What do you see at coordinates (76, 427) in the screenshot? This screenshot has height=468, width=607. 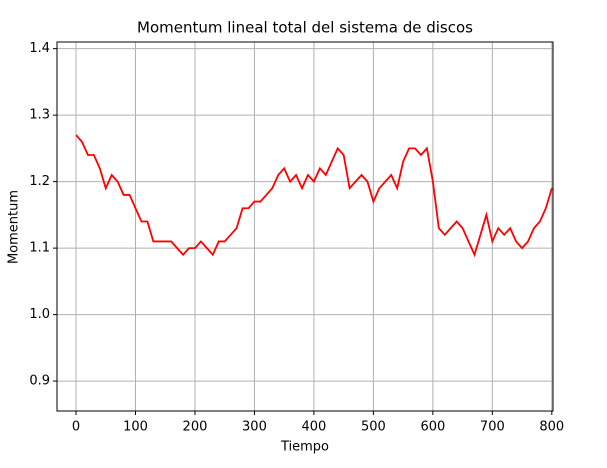 I see `x-tick-label: 0` at bounding box center [76, 427].